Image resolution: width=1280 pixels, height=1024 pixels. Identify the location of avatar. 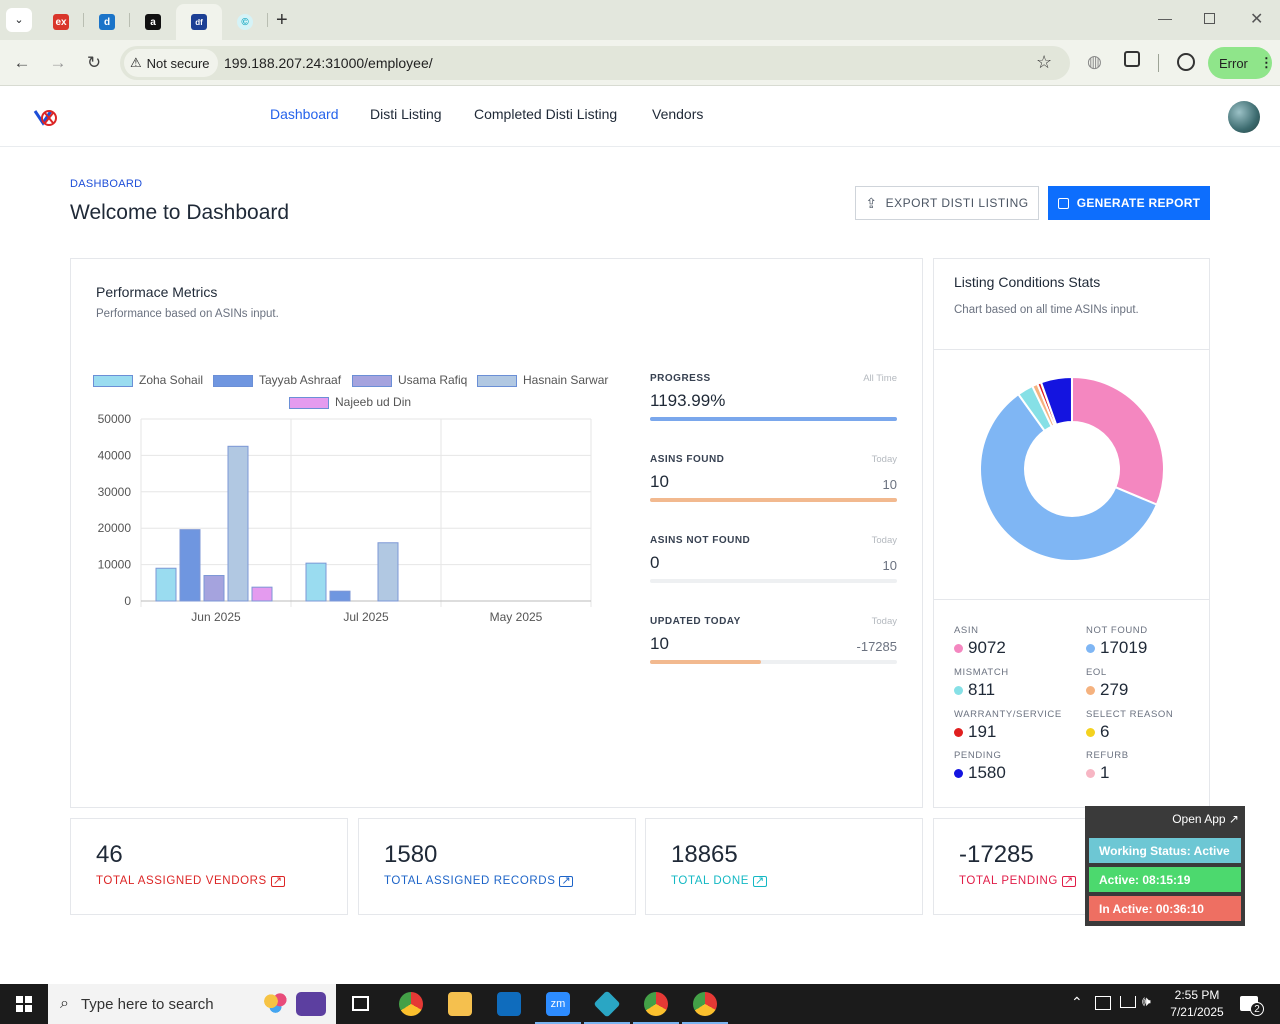
(1244, 117).